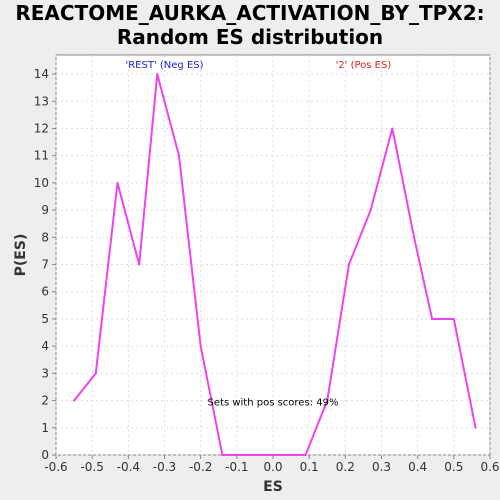 Image resolution: width=500 pixels, height=500 pixels. Describe the element at coordinates (45, 373) in the screenshot. I see `y-tick-label: 3` at that location.